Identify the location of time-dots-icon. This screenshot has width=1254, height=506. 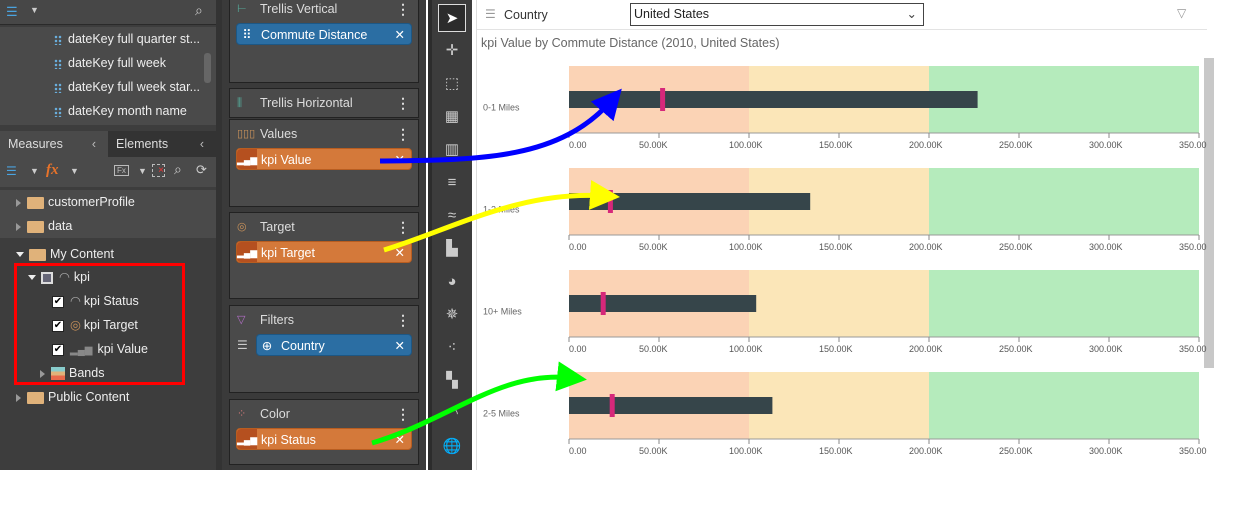
(58, 111).